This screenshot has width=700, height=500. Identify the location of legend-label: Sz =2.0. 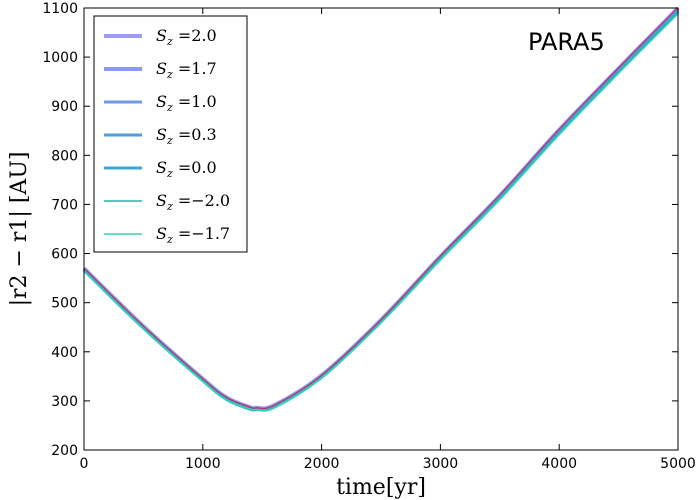
(186, 37).